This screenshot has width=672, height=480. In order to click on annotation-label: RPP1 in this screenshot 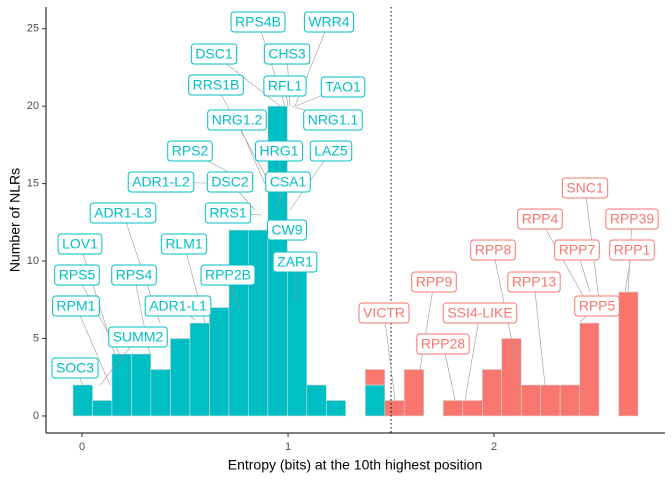, I will do `click(632, 250)`.